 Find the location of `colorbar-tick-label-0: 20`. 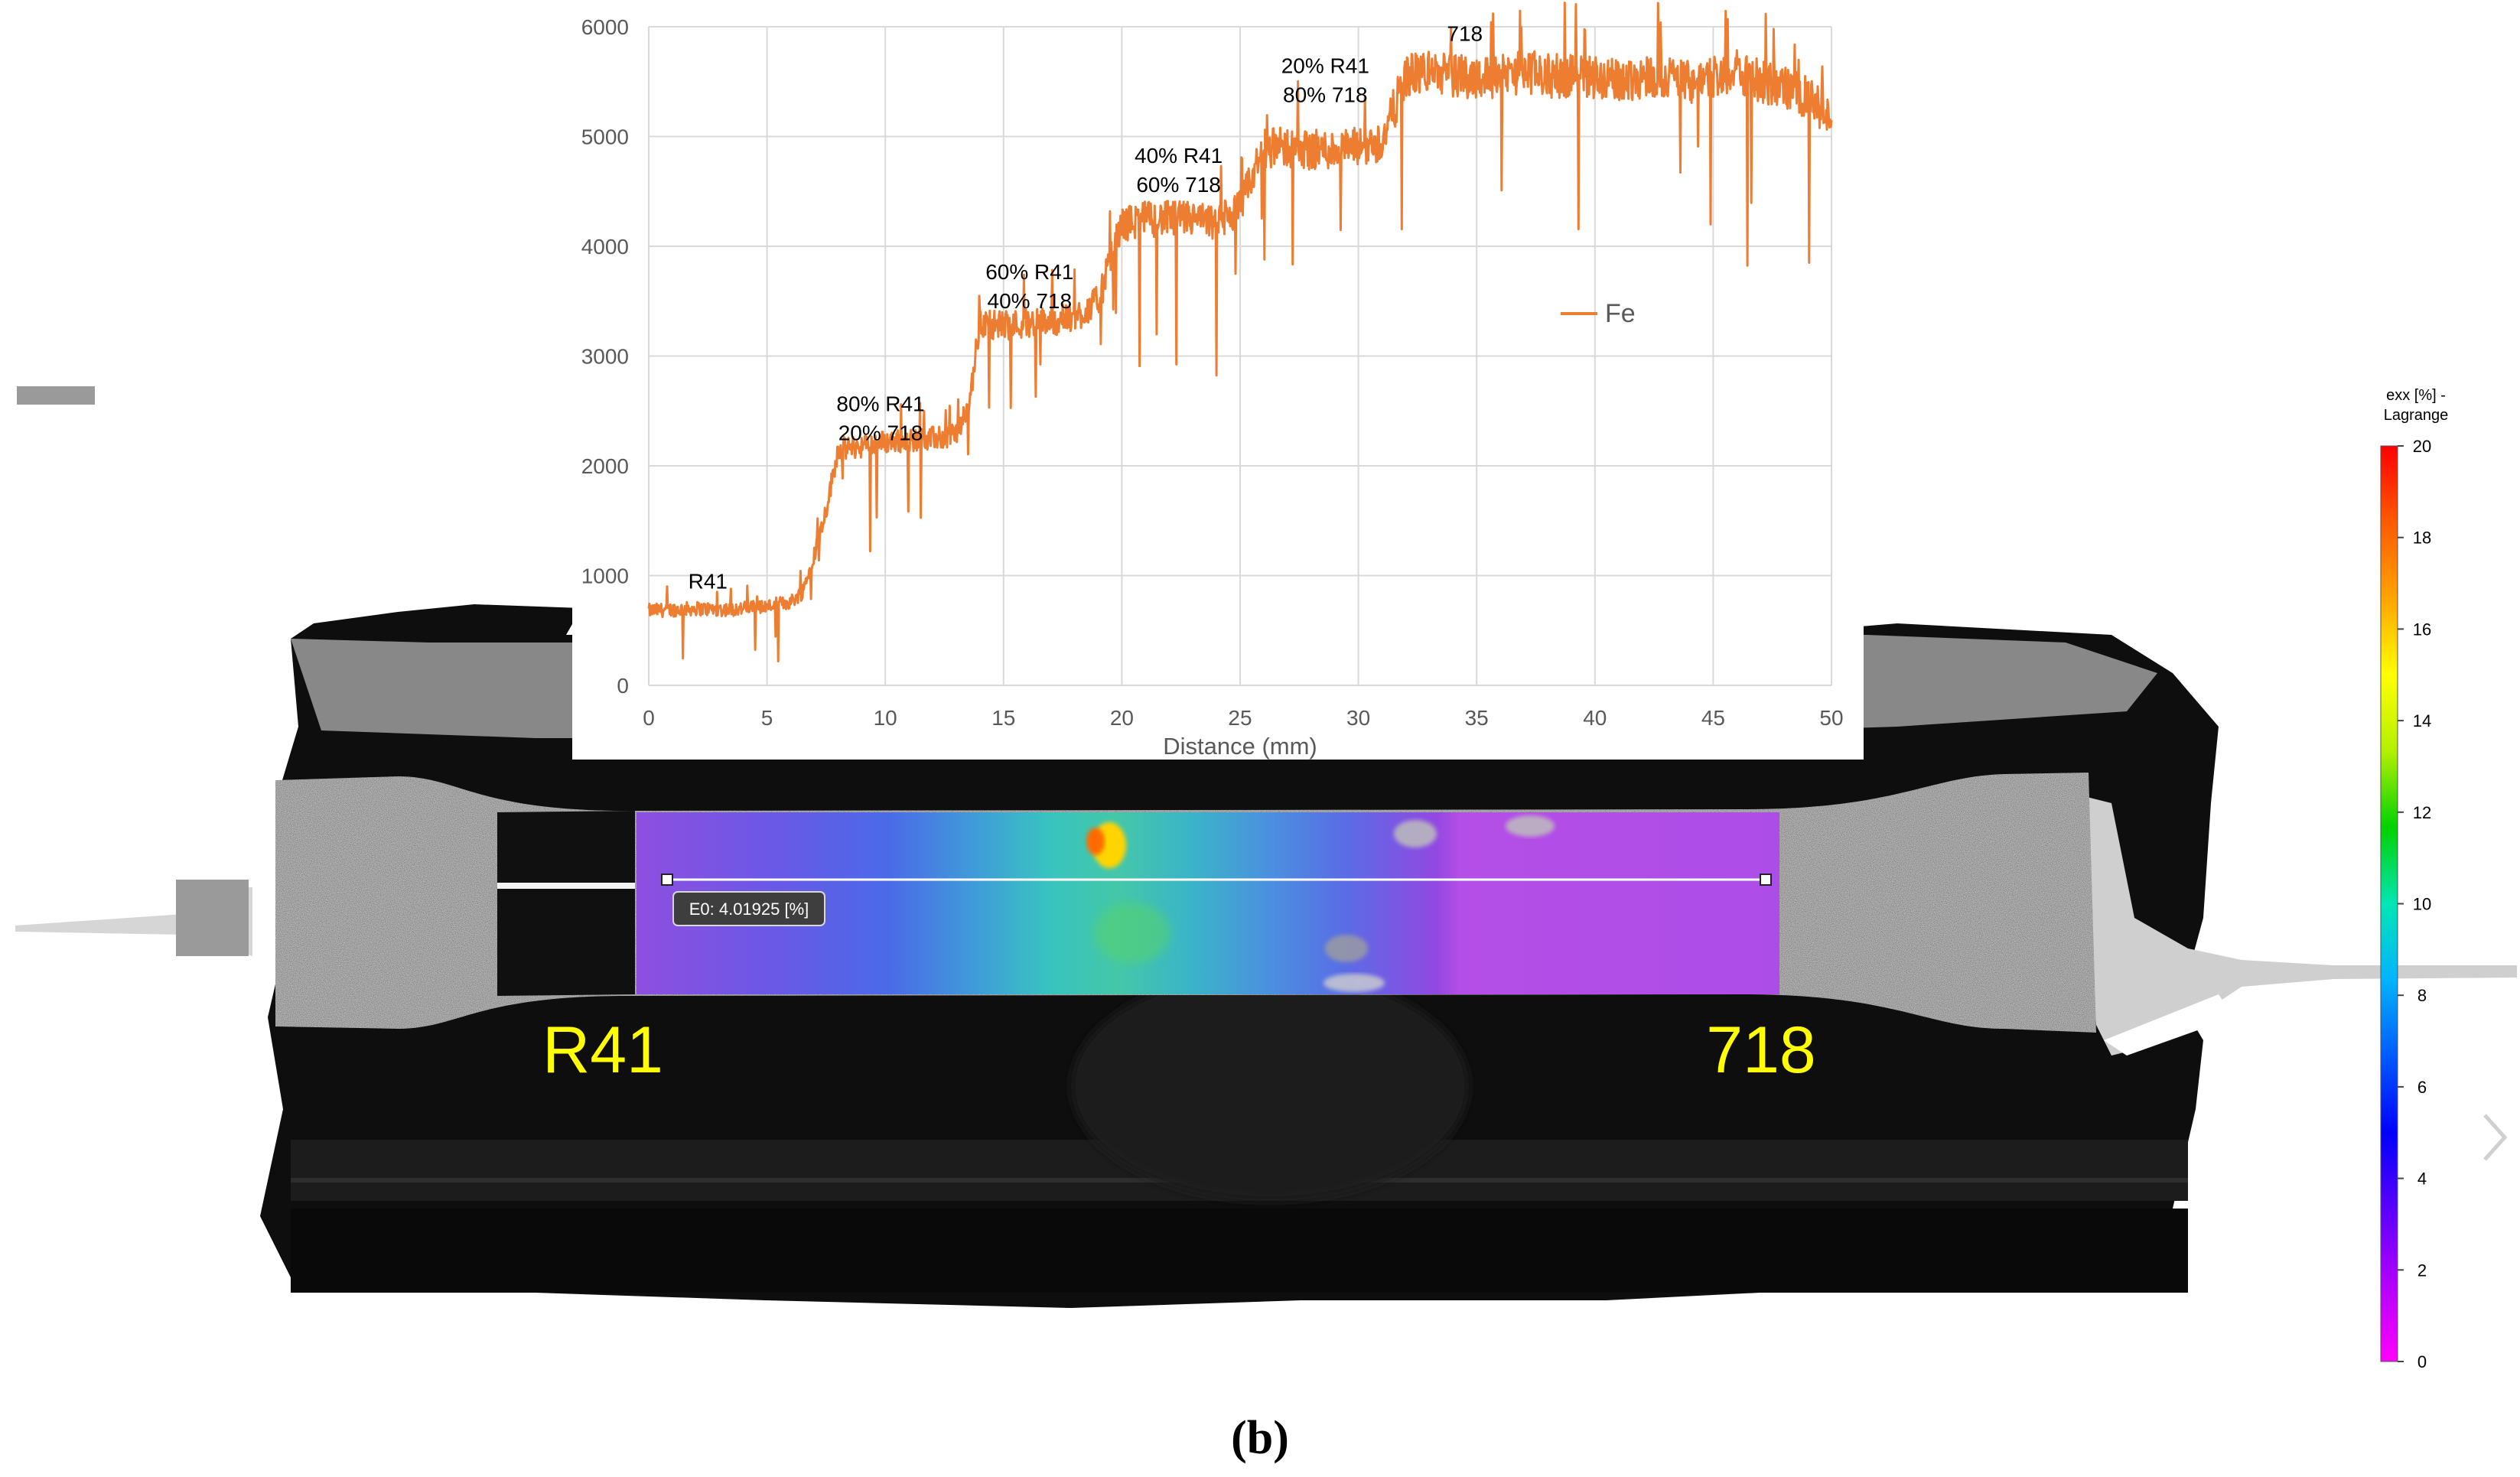

colorbar-tick-label-0: 20 is located at coordinates (2422, 446).